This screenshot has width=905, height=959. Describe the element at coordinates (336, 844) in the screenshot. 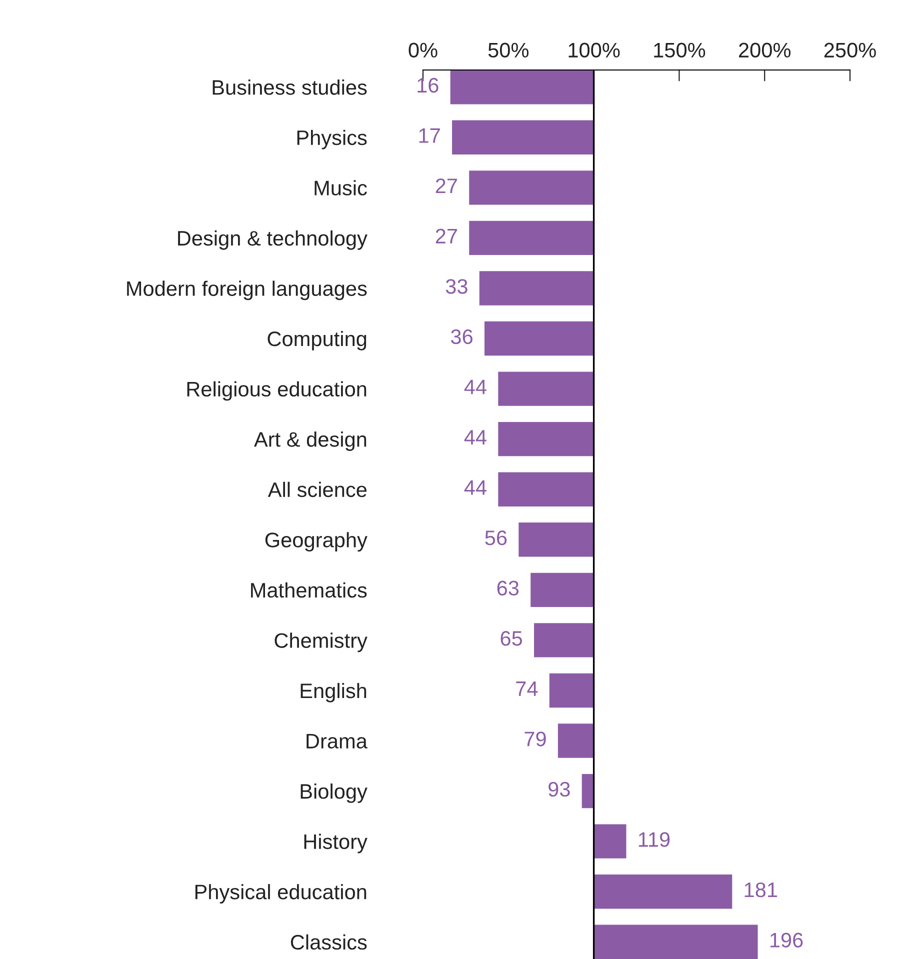

I see `y-tick-label: History` at that location.